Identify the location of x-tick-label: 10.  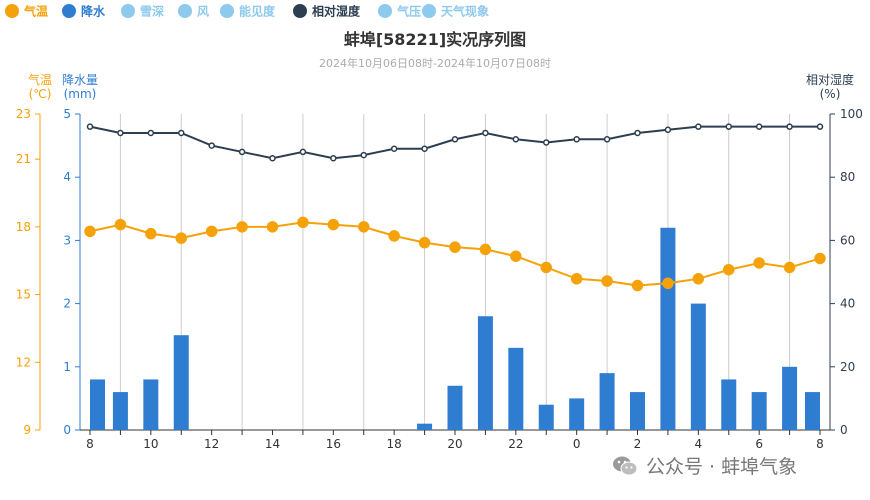
(150, 444).